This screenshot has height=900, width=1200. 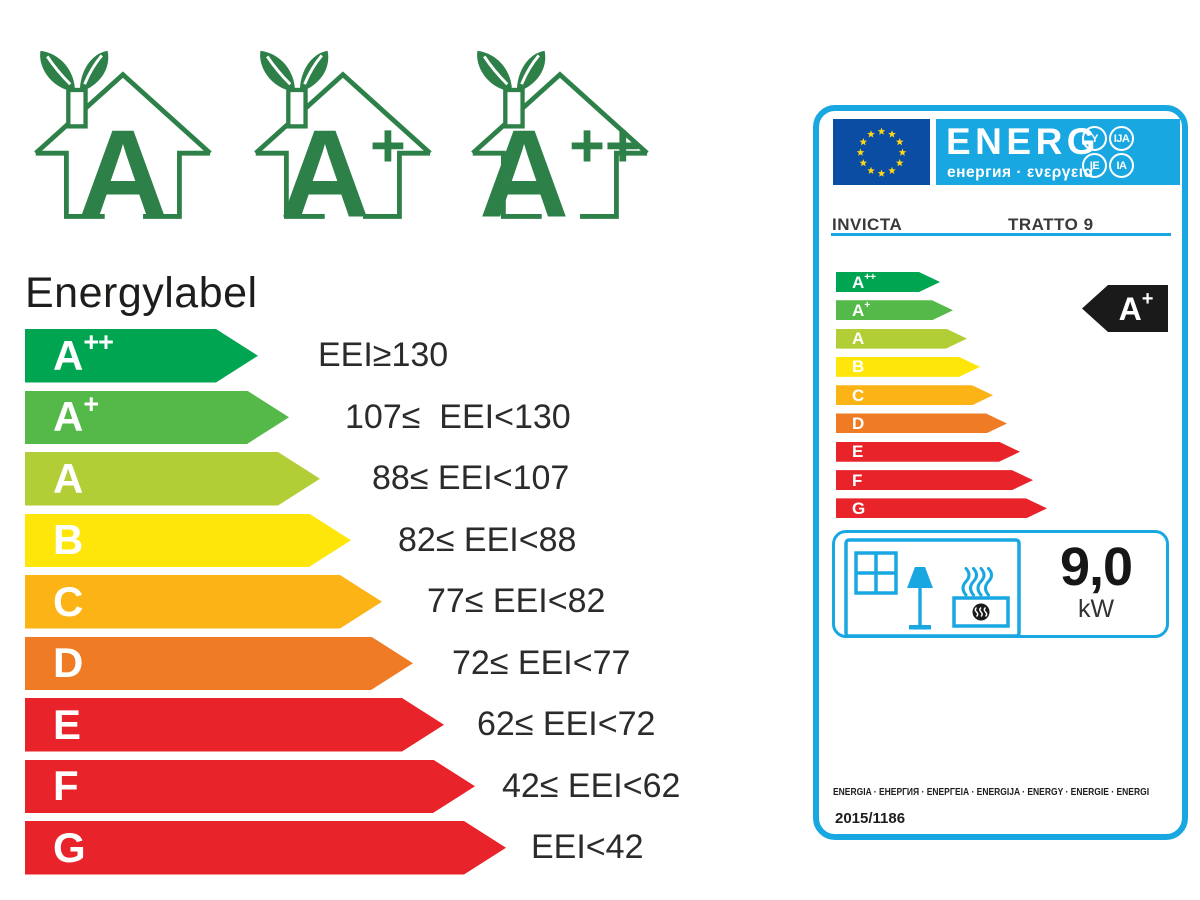 I want to click on power-rating: 9,0 kW, so click(x=1096, y=580).